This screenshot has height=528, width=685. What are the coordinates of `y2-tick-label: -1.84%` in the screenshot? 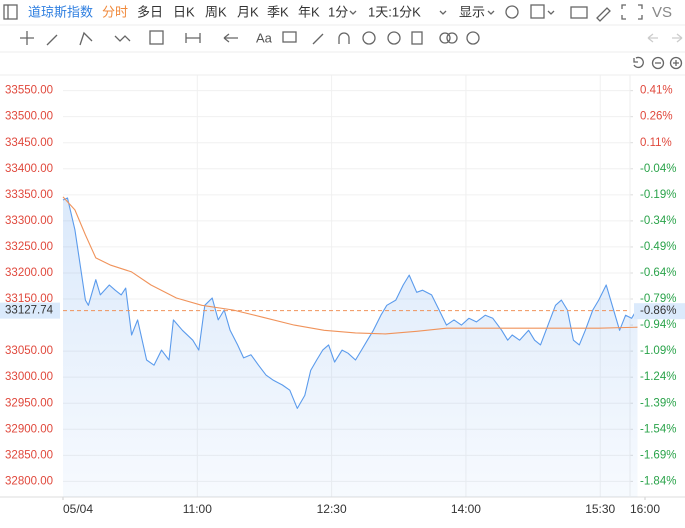 It's located at (658, 481).